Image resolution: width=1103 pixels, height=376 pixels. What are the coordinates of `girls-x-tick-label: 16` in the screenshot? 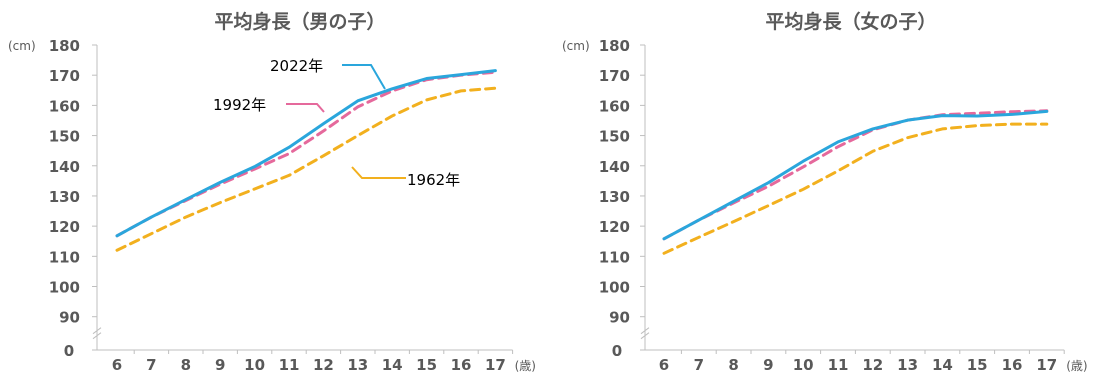 It's located at (1012, 365).